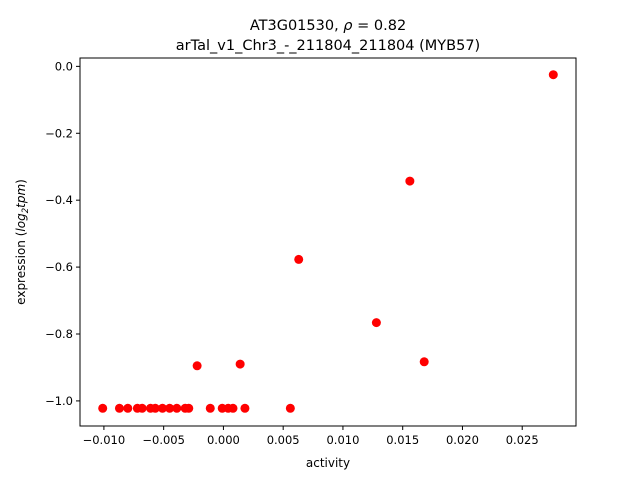 Image resolution: width=640 pixels, height=480 pixels. I want to click on y-axis-ticks: −1.0 −0.8 −0.6 −0.4 −0.2 0.0, so click(62, 233).